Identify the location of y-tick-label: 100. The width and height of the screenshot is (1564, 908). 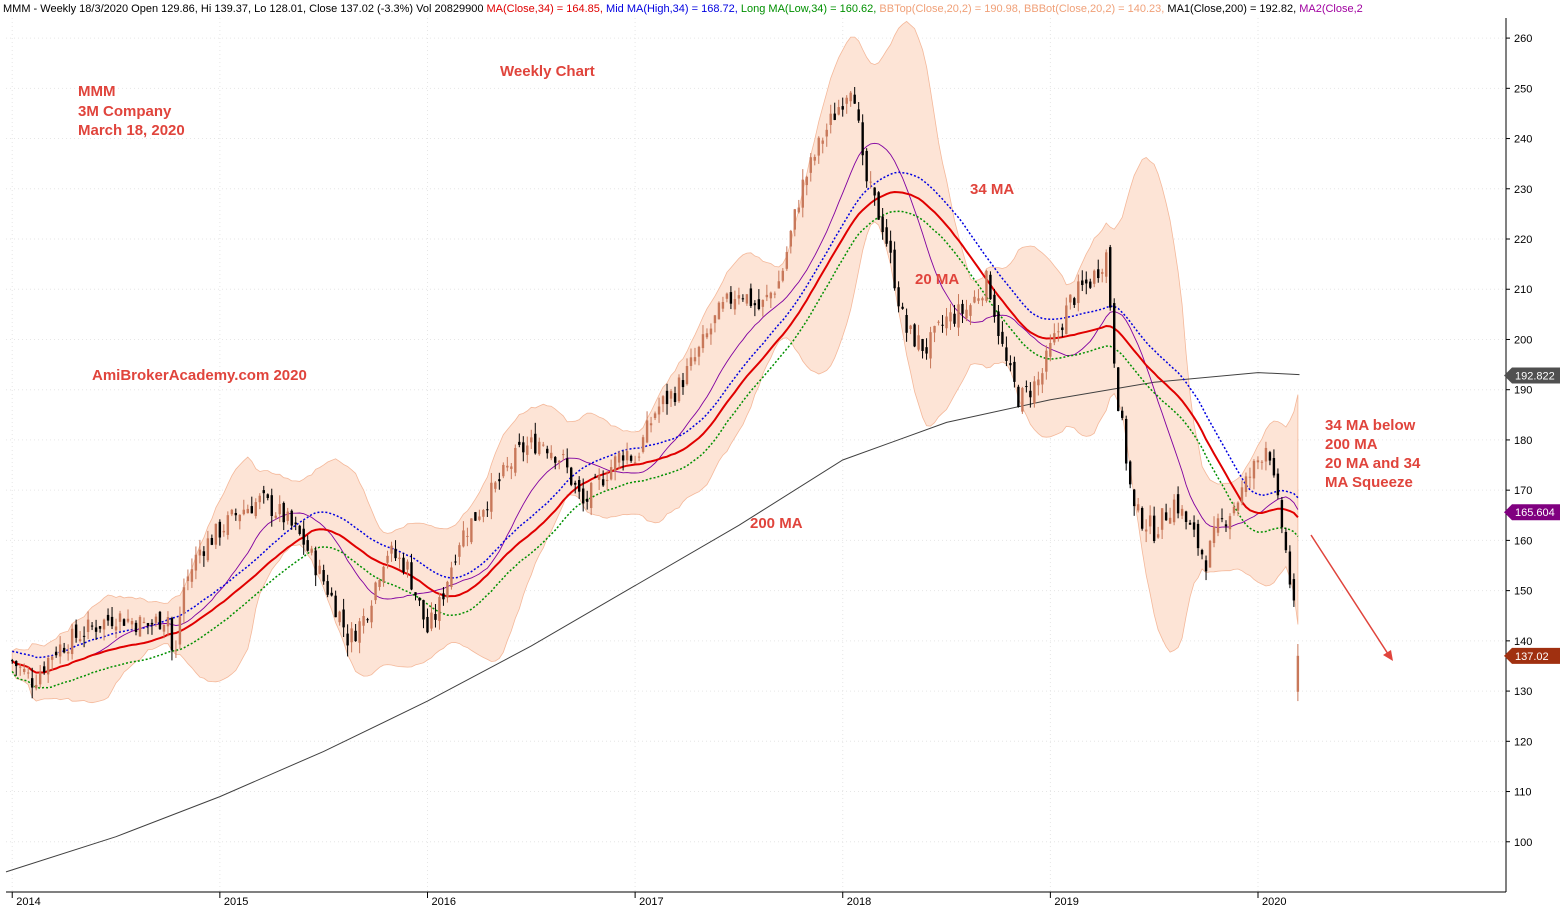
(1523, 843).